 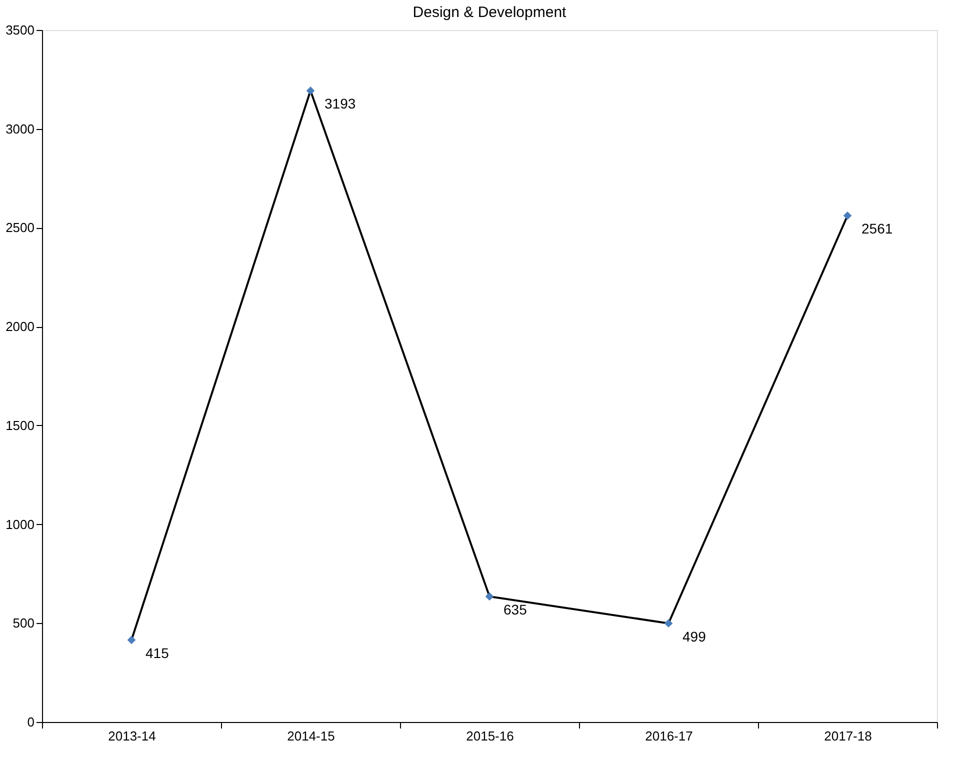 I want to click on chart-title: Design & Development, so click(x=490, y=12).